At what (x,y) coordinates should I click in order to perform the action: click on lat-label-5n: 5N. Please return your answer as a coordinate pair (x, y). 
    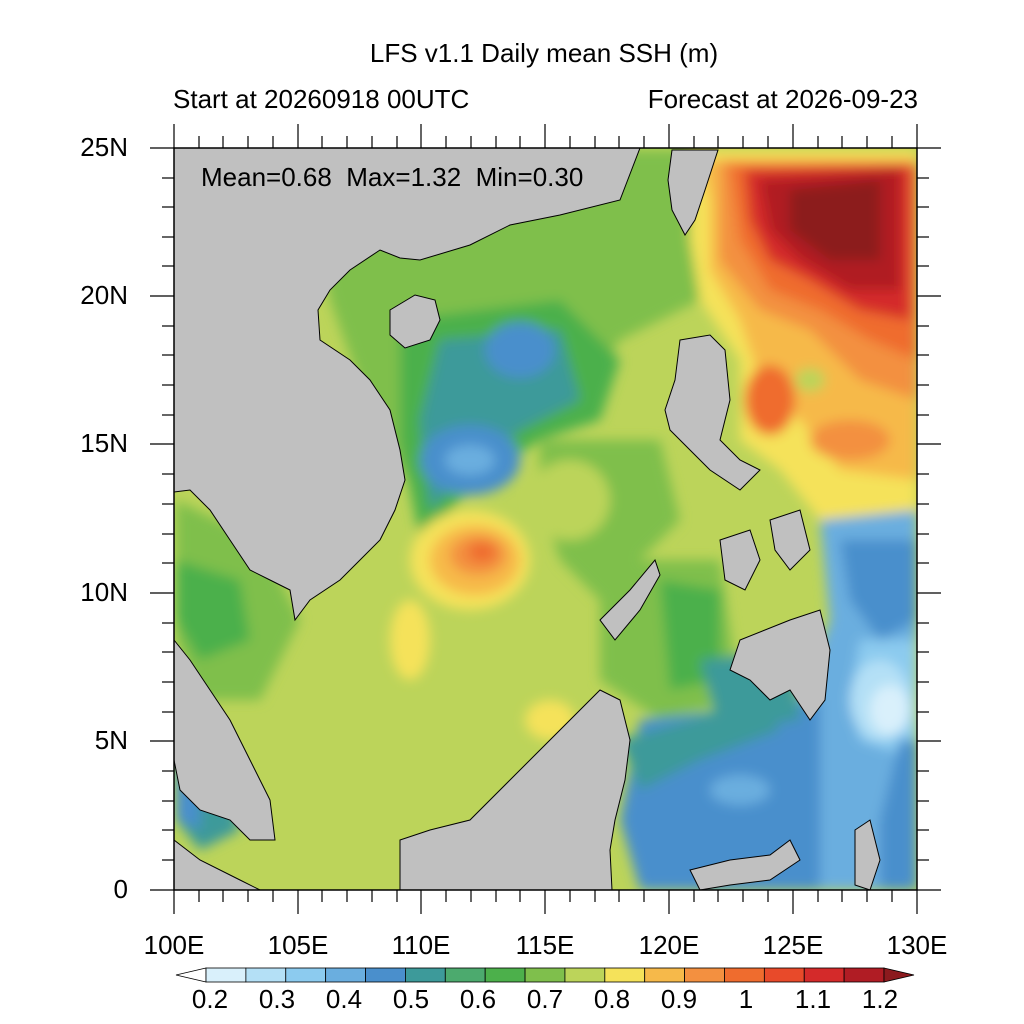
    Looking at the image, I should click on (111, 740).